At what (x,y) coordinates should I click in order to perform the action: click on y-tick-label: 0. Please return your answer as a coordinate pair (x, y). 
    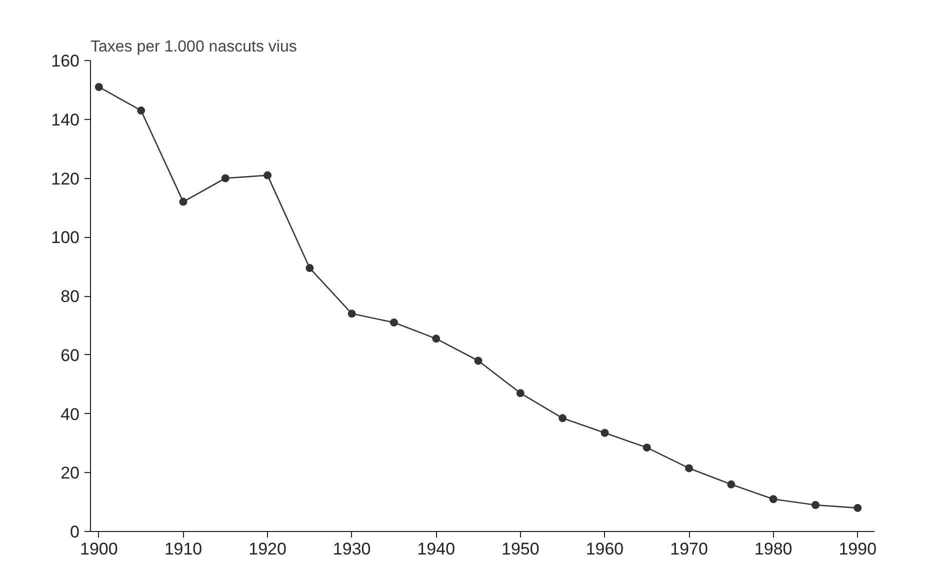
    Looking at the image, I should click on (75, 532).